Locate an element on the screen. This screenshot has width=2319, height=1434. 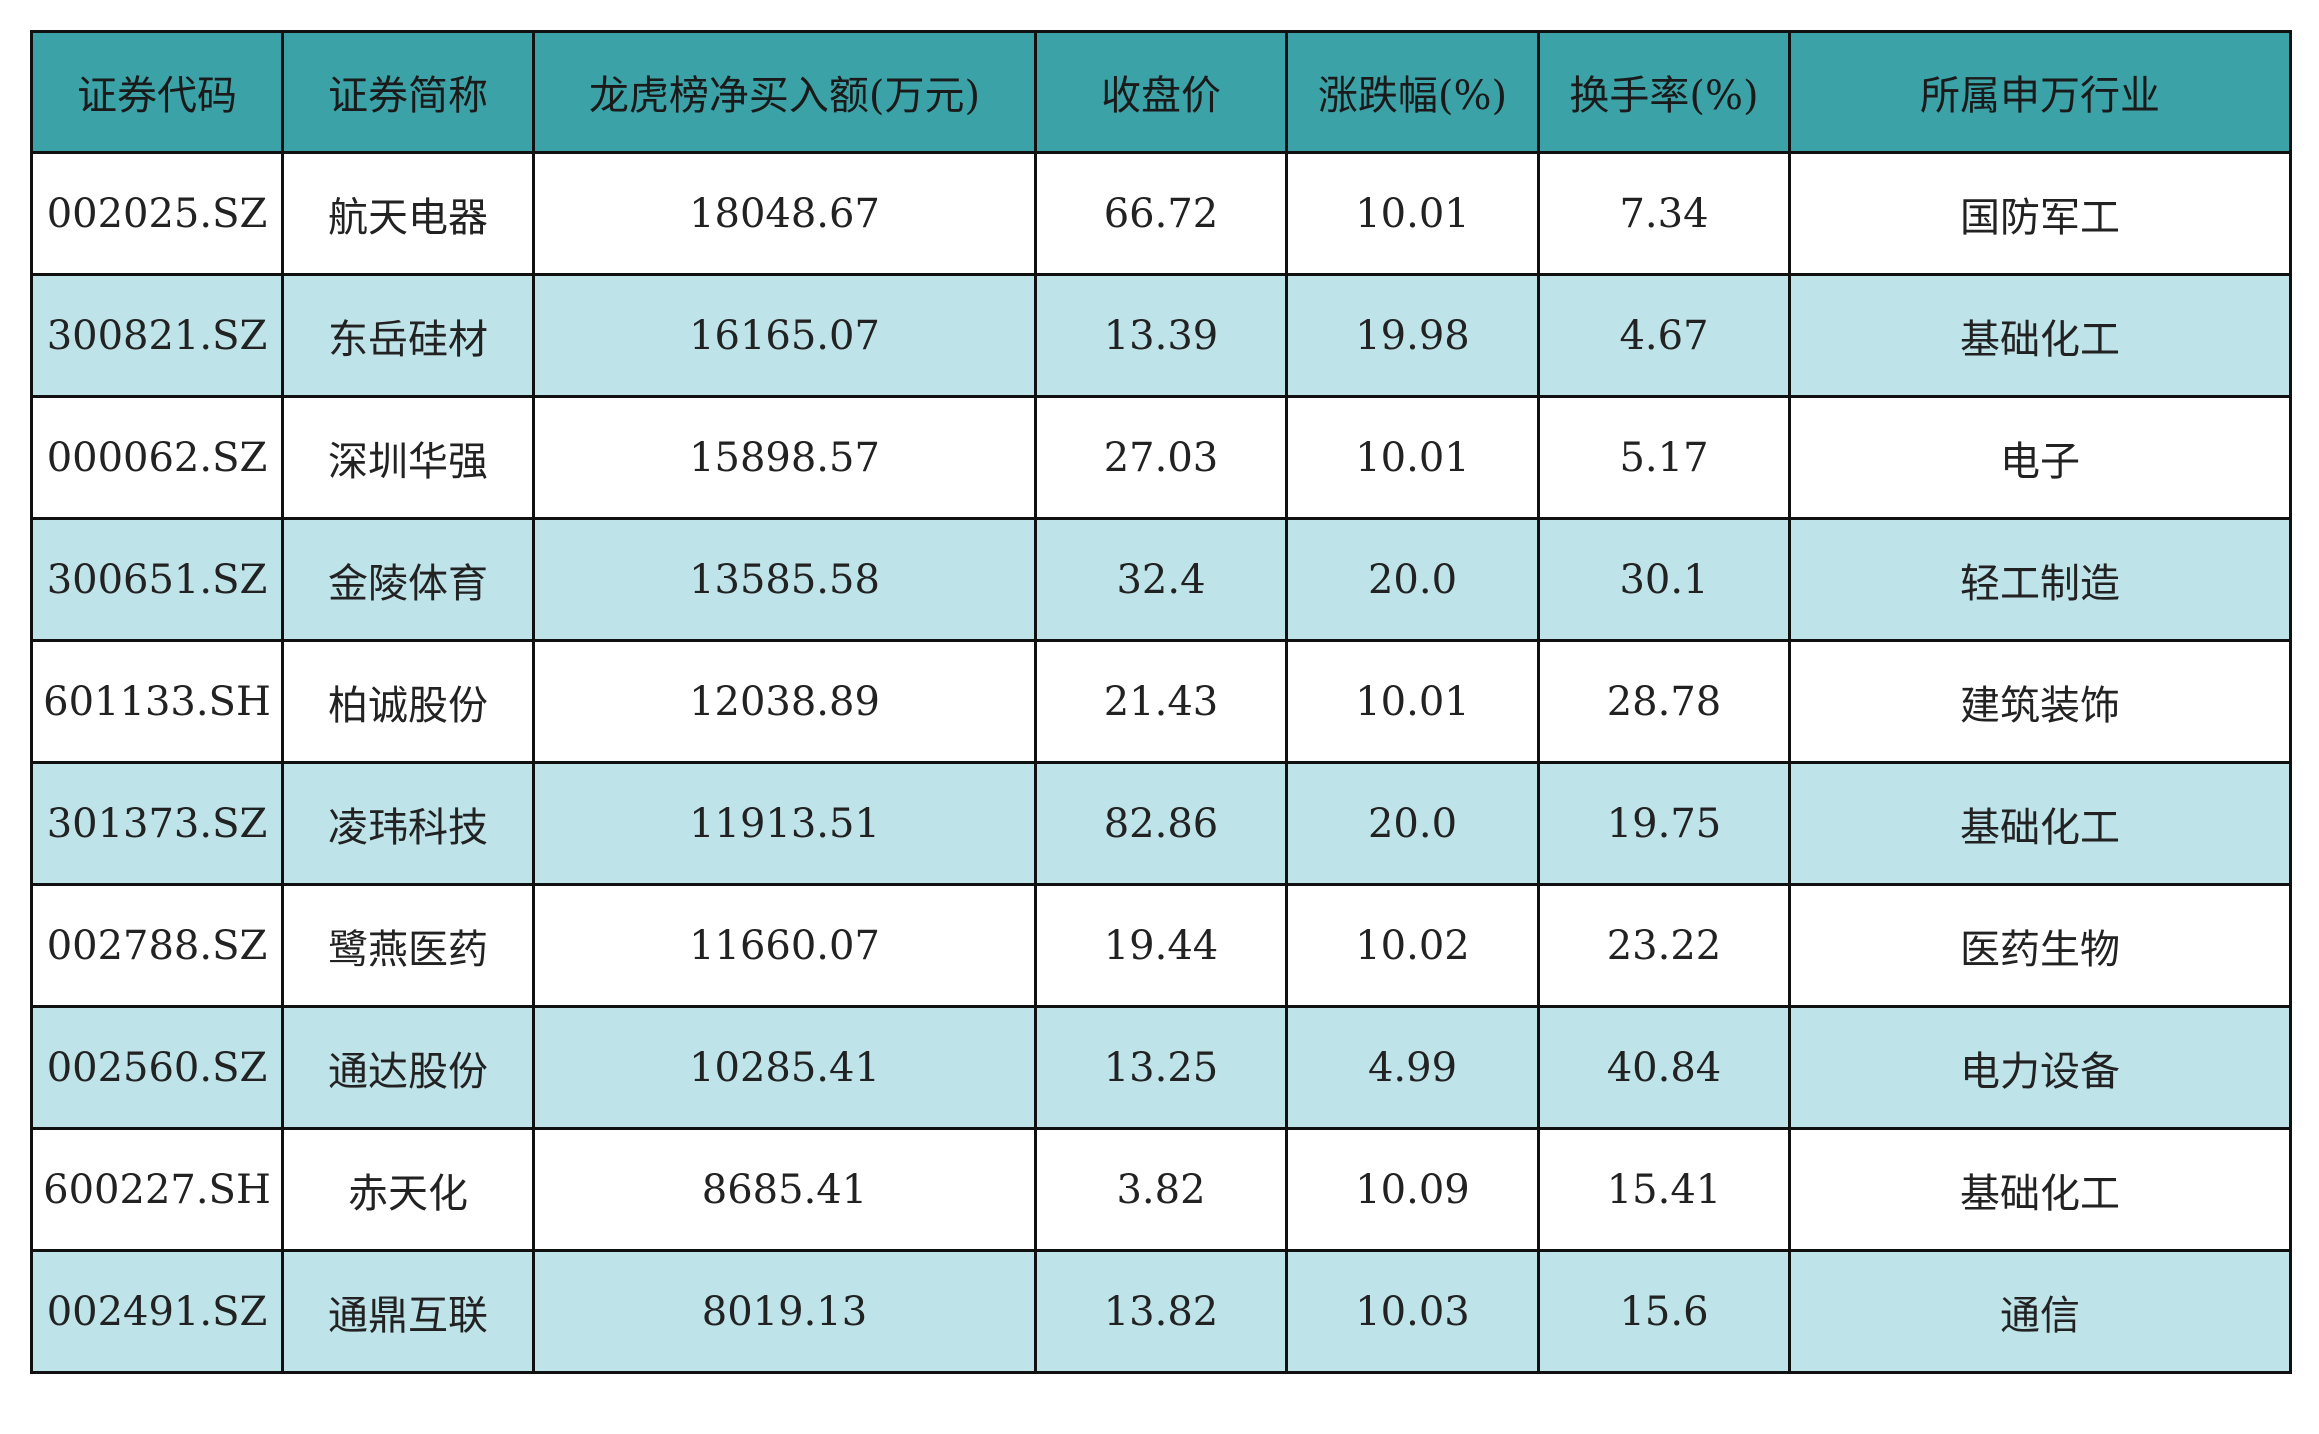
cell-stock-name: 赤天化 is located at coordinates (408, 1189).